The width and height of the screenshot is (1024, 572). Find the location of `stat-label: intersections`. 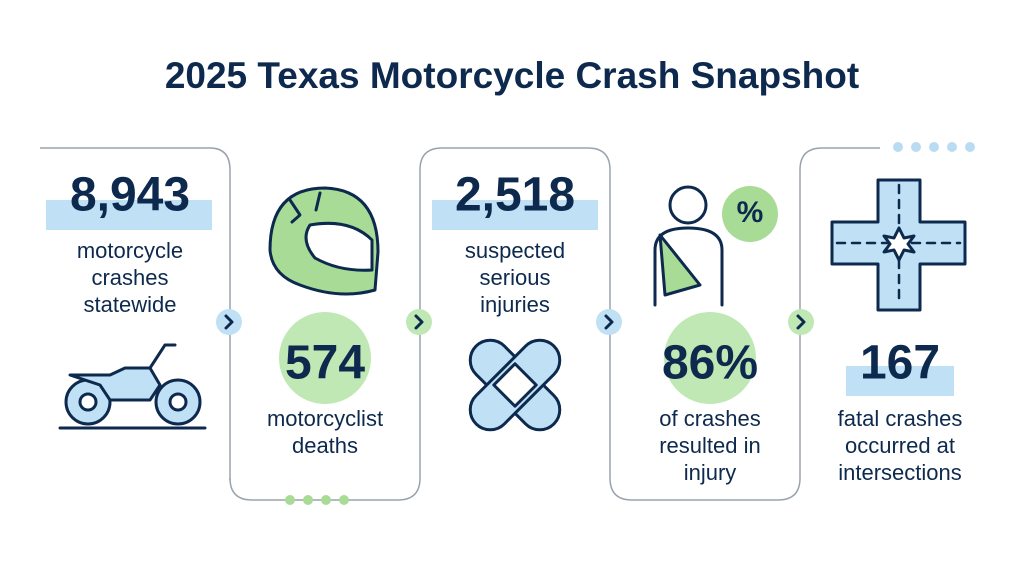

stat-label: intersections is located at coordinates (900, 472).